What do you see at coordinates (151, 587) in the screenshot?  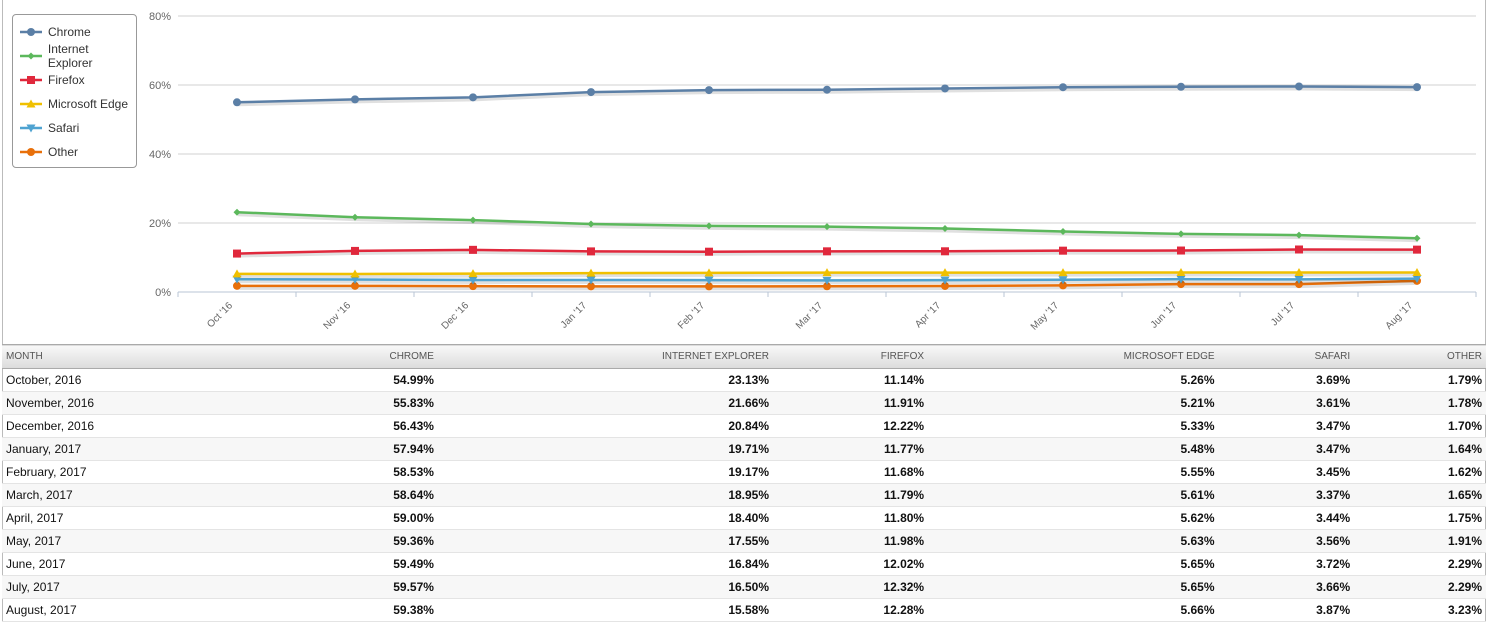 I see `month-cell: July, 2017` at bounding box center [151, 587].